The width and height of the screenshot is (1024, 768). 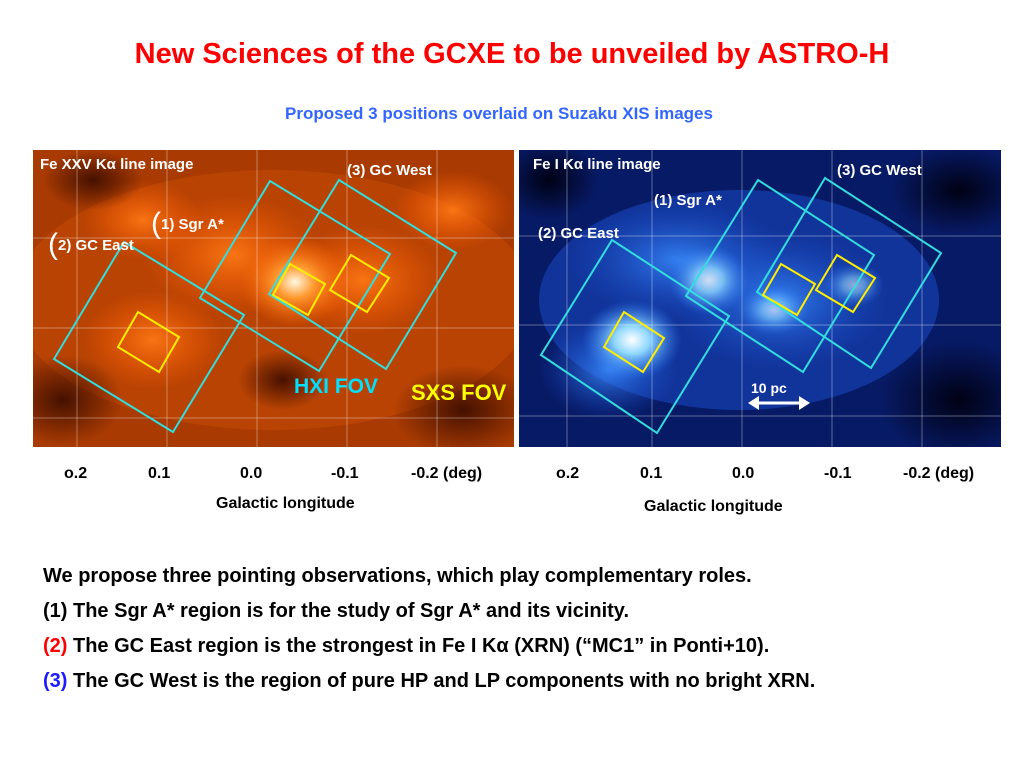 I want to click on sxs-fov-label: SXS FOV, so click(x=459, y=392).